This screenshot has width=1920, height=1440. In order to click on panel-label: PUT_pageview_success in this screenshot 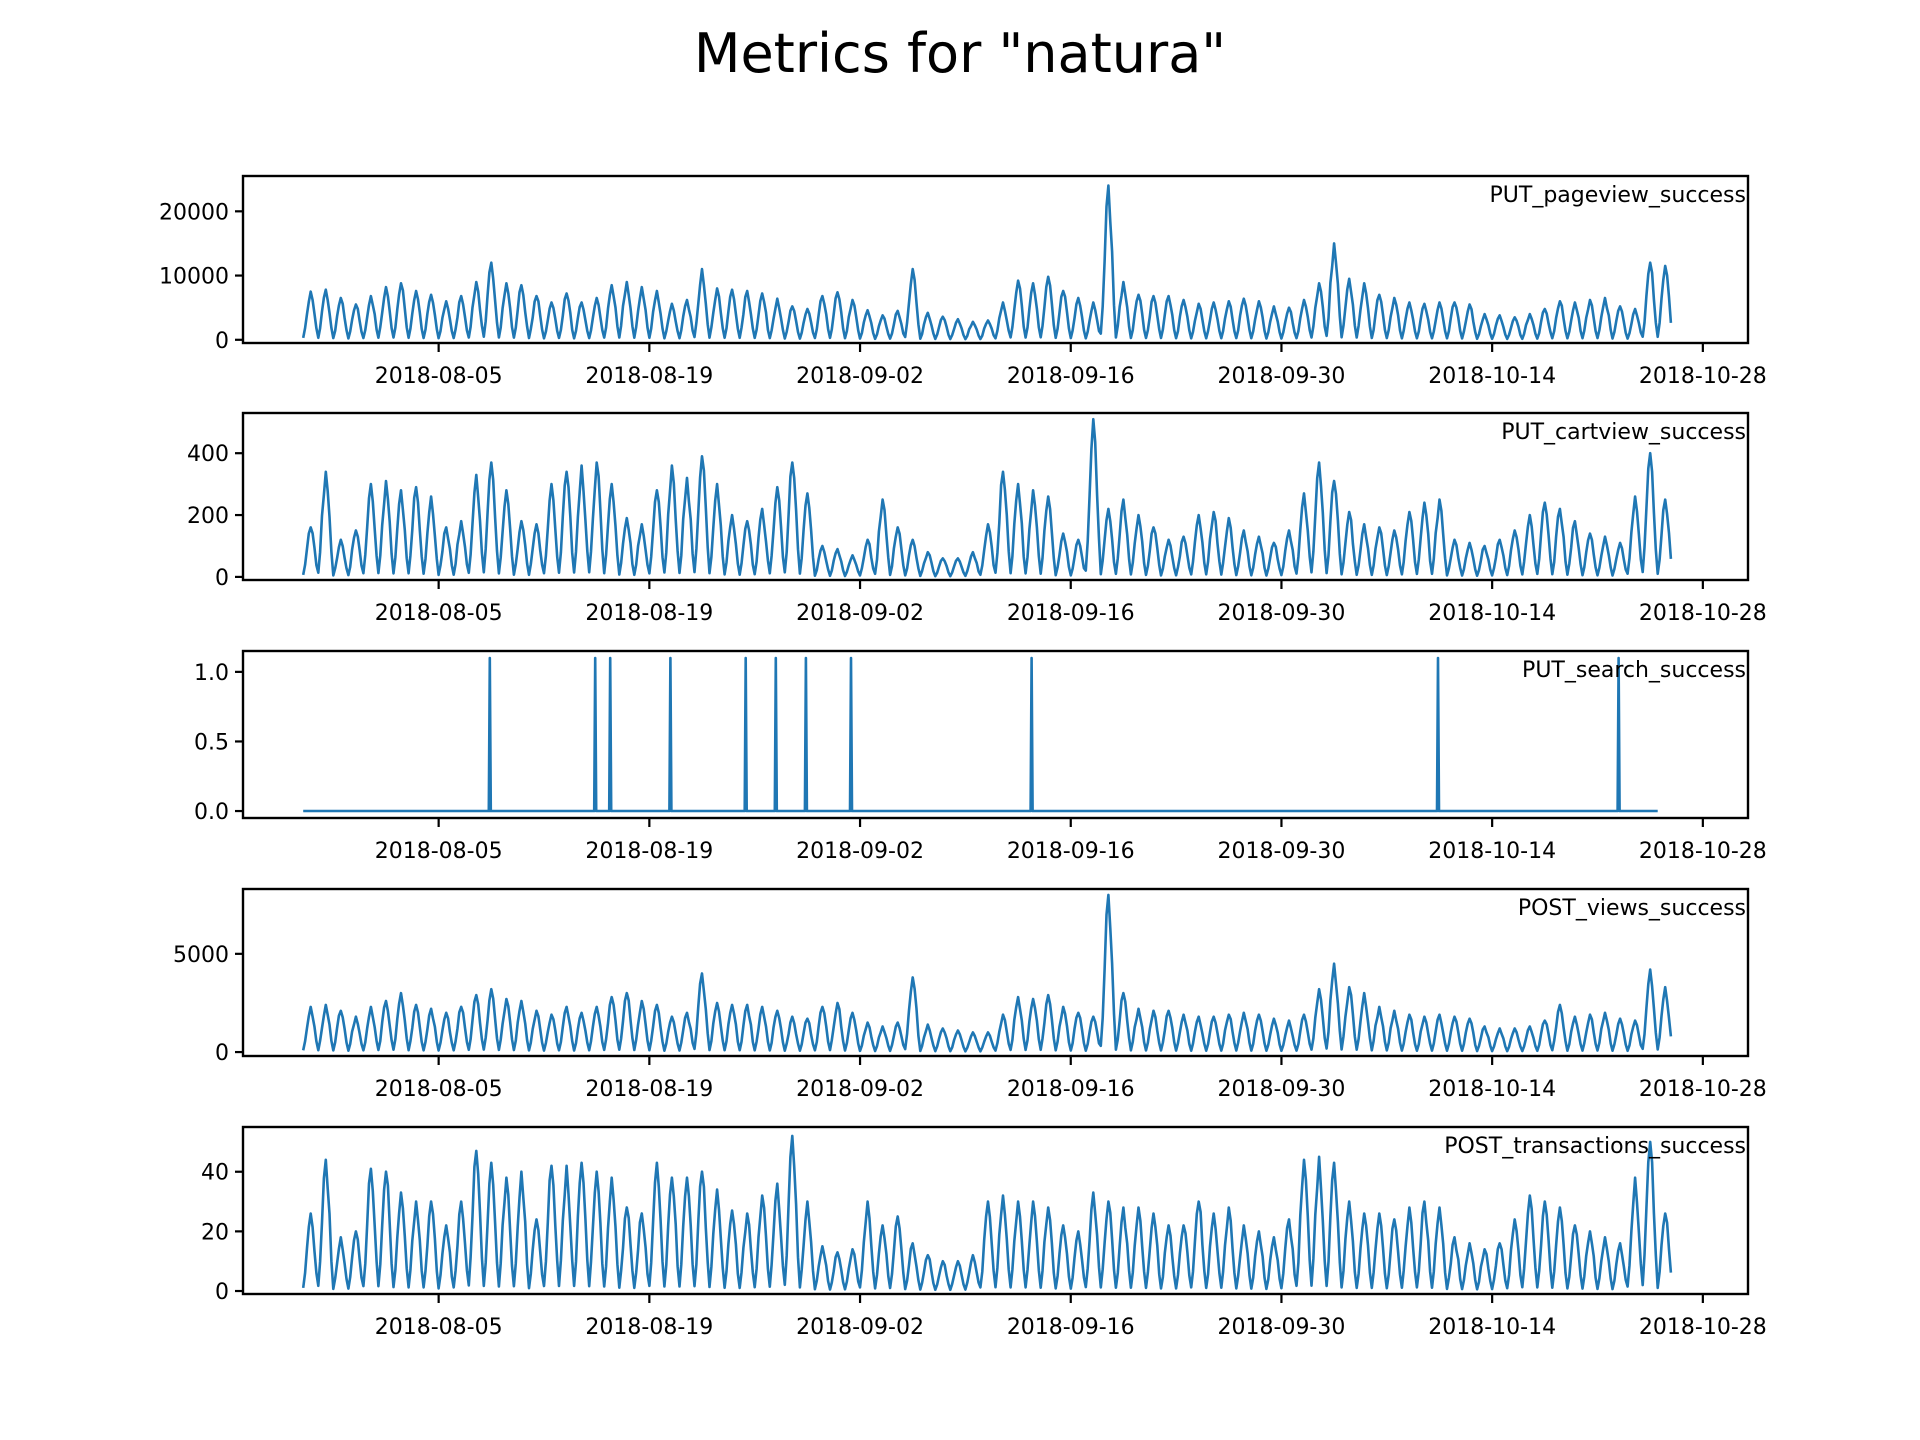, I will do `click(1618, 195)`.